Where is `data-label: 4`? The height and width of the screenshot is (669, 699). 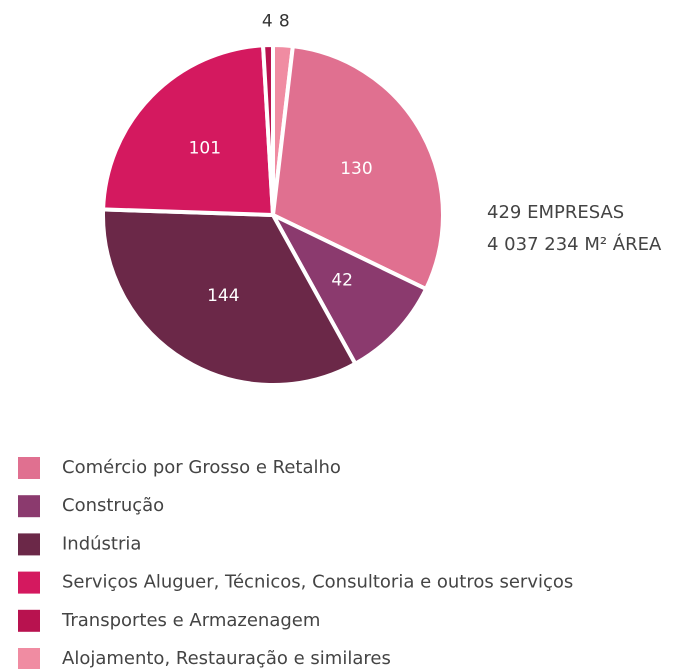 data-label: 4 is located at coordinates (267, 21).